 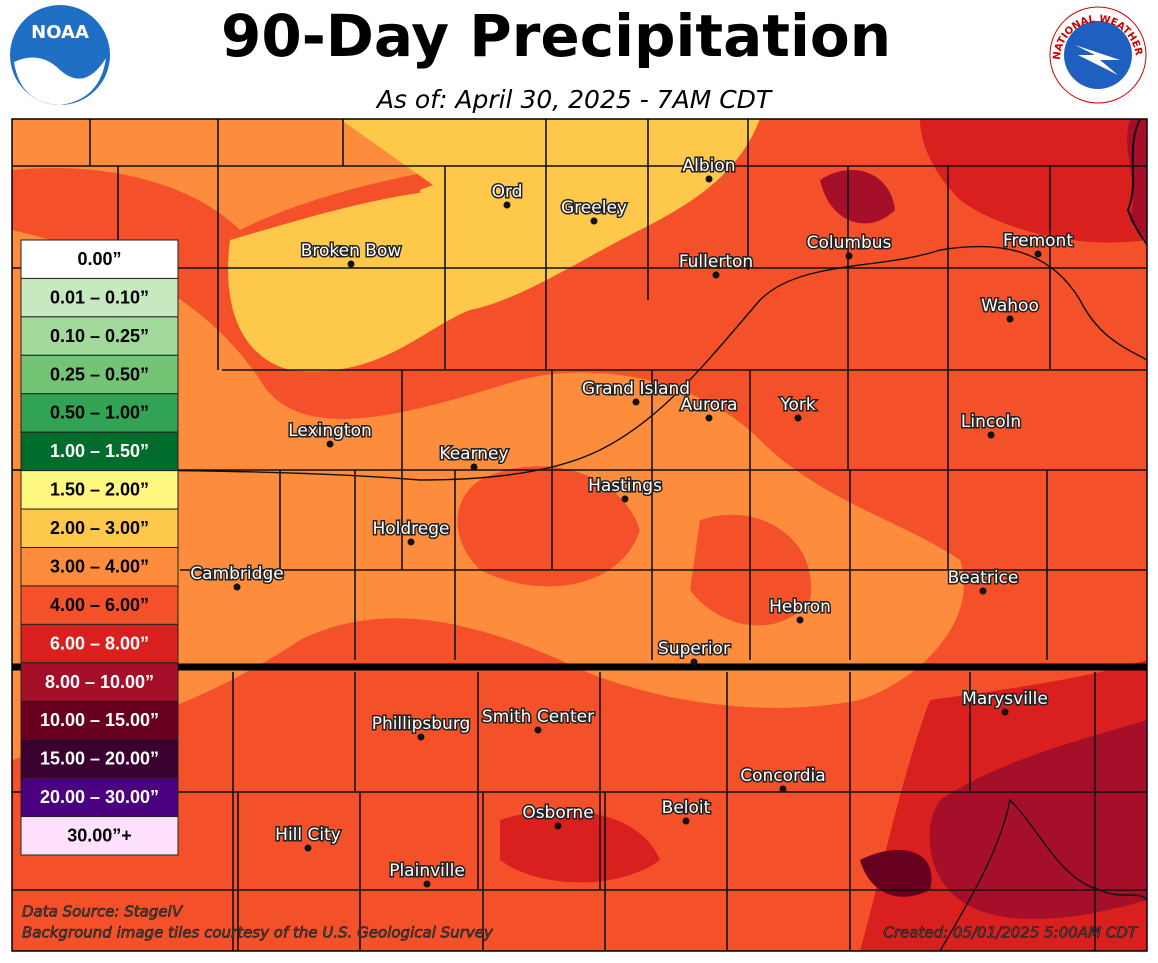 I want to click on city-label: Fullerton, so click(x=716, y=262).